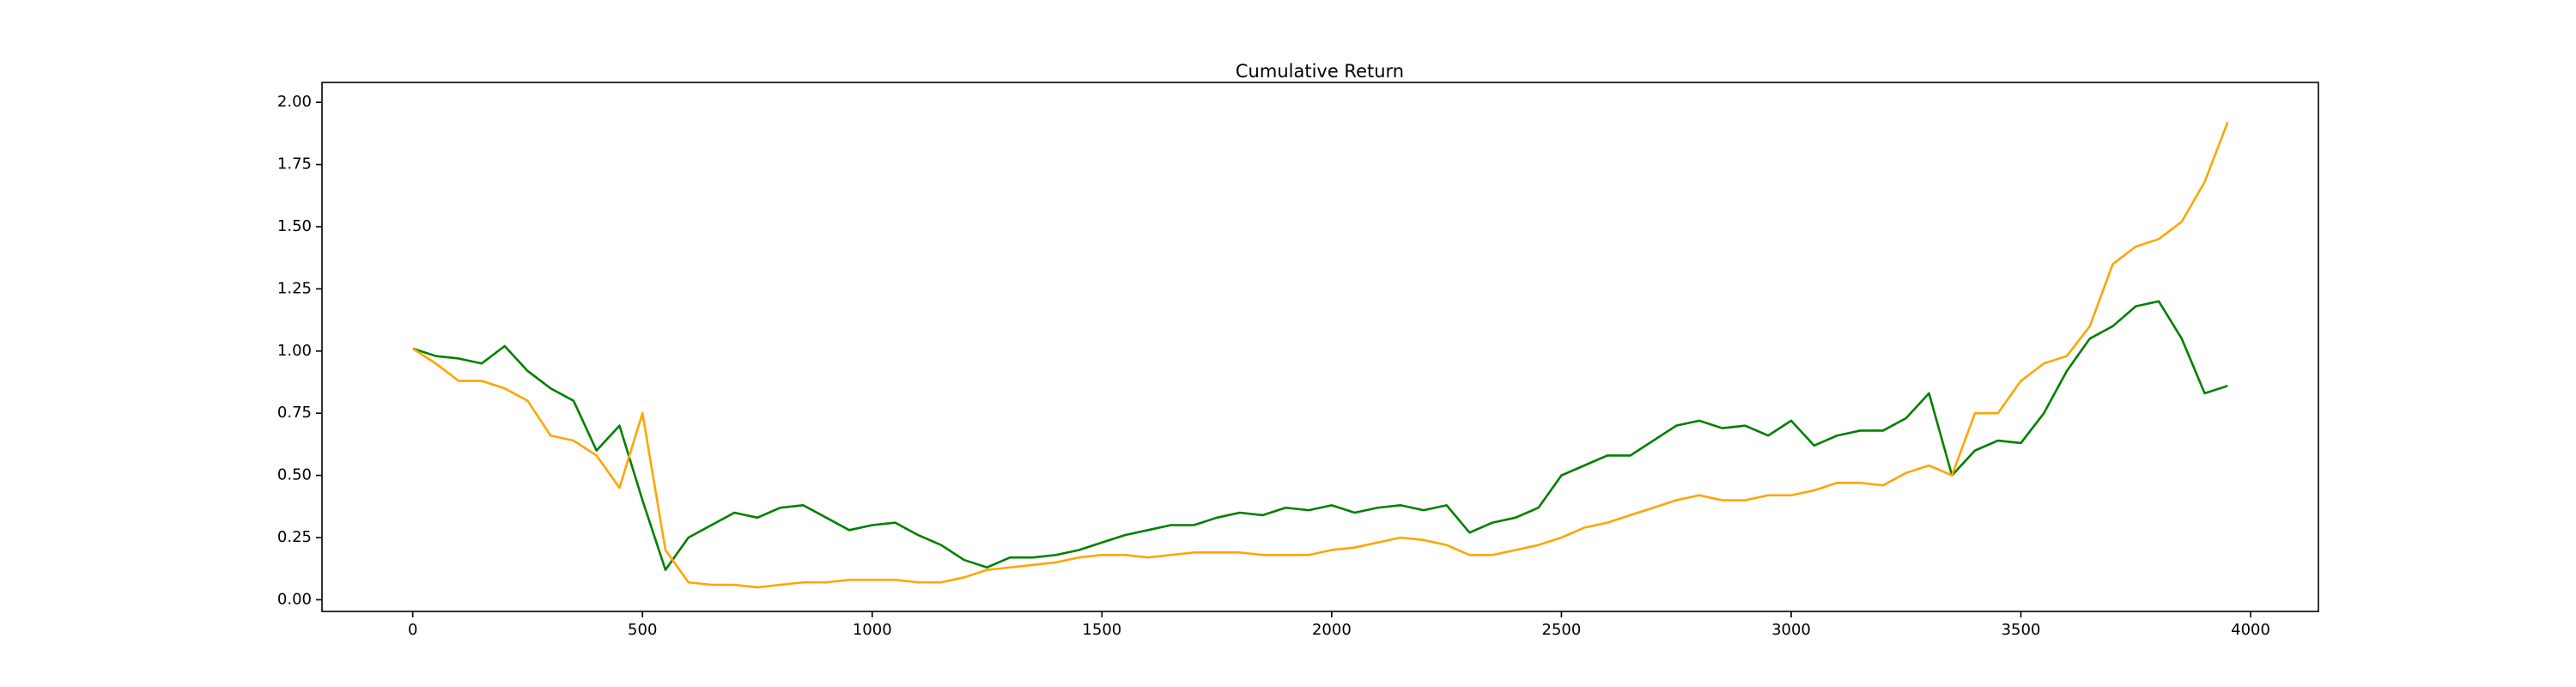 The image size is (2576, 687). What do you see at coordinates (294, 226) in the screenshot?
I see `y-tick-label: 1.50` at bounding box center [294, 226].